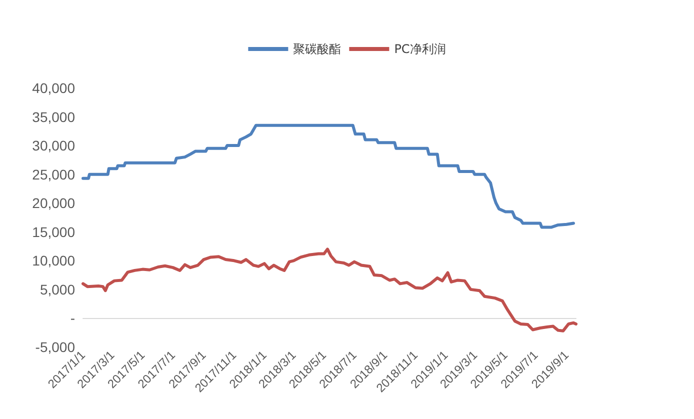 The width and height of the screenshot is (694, 419). What do you see at coordinates (54, 116) in the screenshot?
I see `y-tick-label: 35,000` at bounding box center [54, 116].